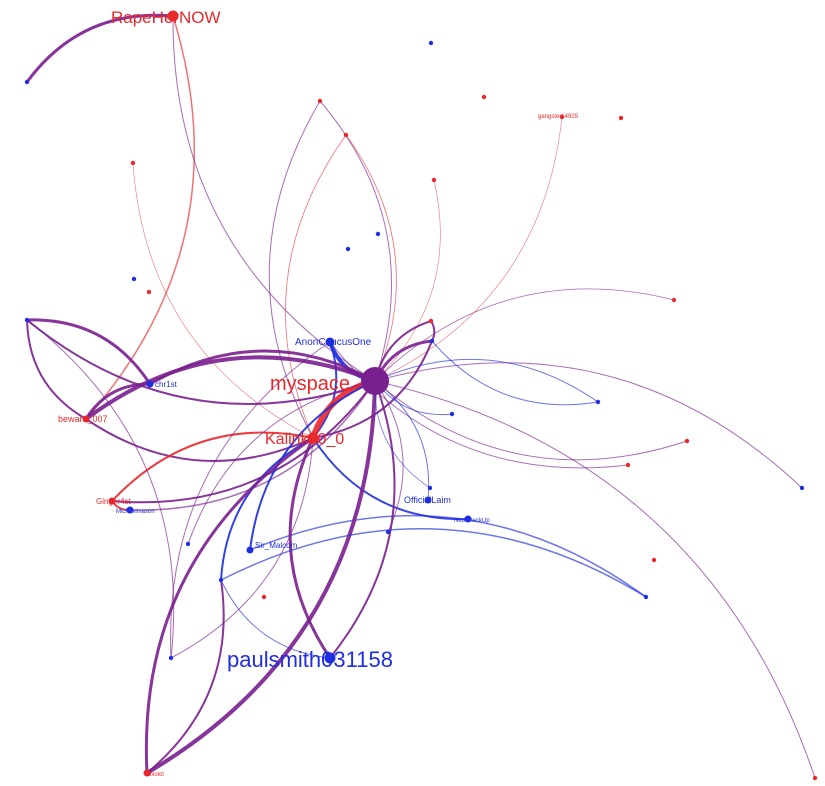 Image resolution: width=825 pixels, height=786 pixels. I want to click on node-tb7, so click(598, 402).